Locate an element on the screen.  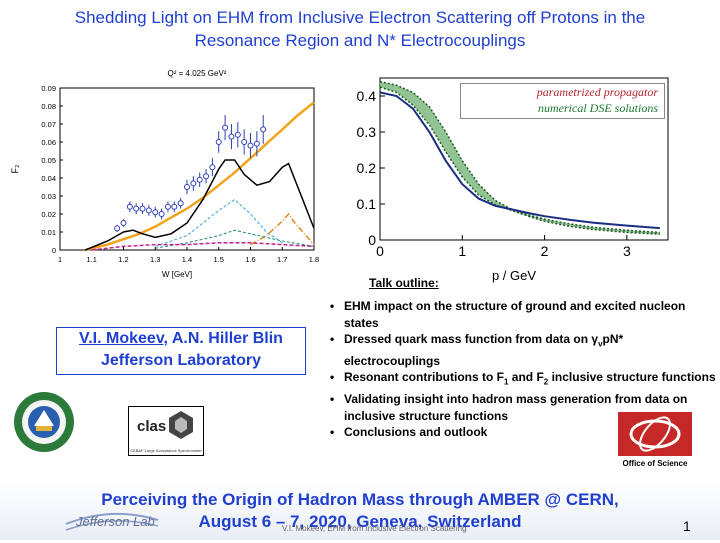
footer-line-2: August 6 – 7, 2020, Geneva, Switzerland is located at coordinates (360, 521).